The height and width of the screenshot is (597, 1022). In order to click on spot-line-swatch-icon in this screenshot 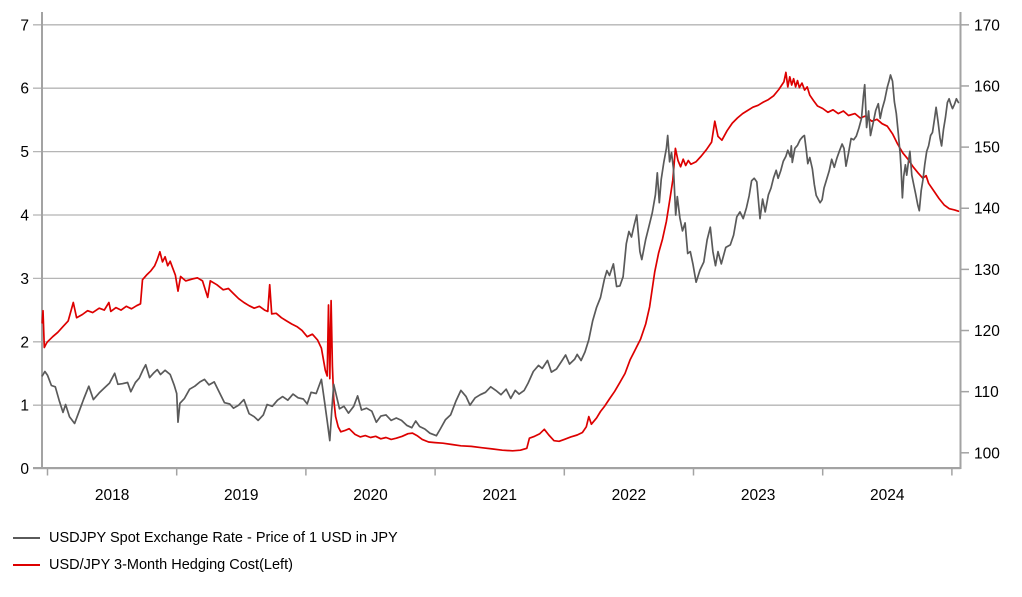, I will do `click(26, 537)`.